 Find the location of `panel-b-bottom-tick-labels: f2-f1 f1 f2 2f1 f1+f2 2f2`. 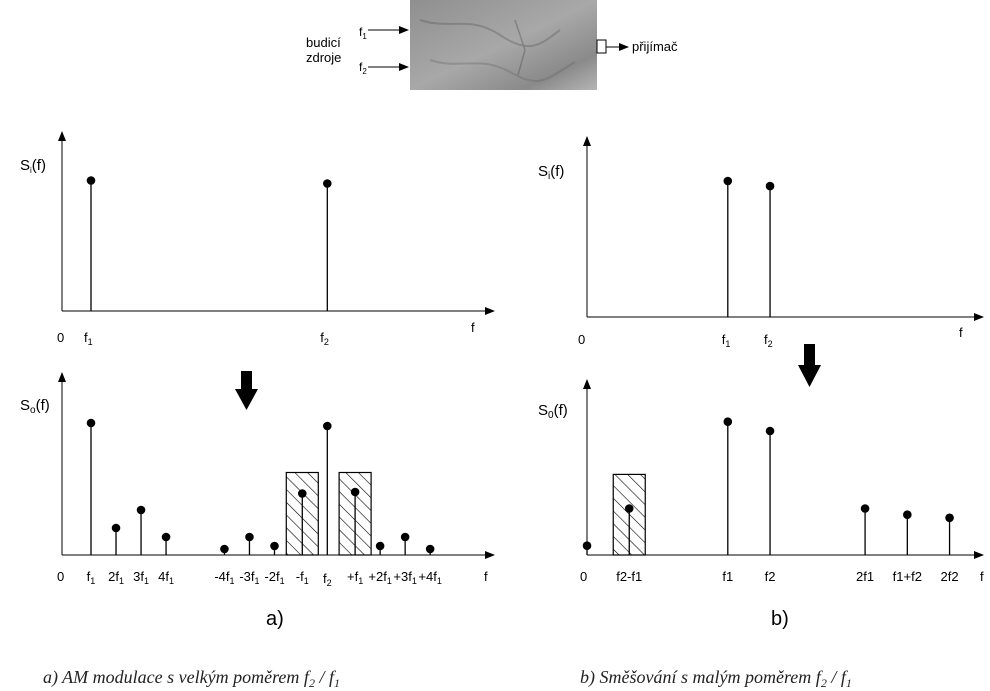

panel-b-bottom-tick-labels: f2-f1 f1 f2 2f1 f1+f2 2f2 is located at coordinates (787, 576).